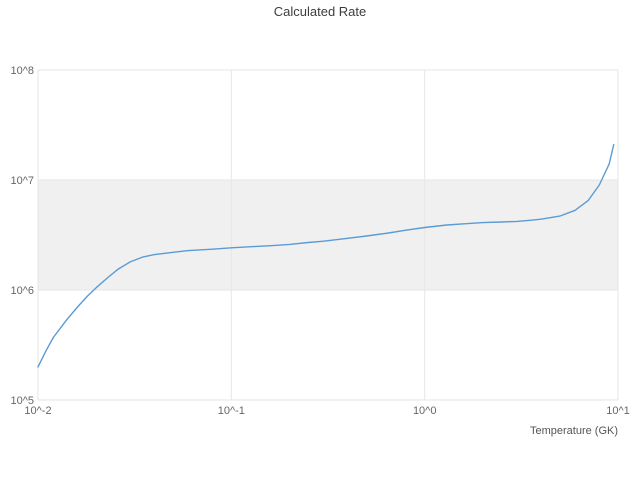 This screenshot has width=640, height=480. Describe the element at coordinates (618, 411) in the screenshot. I see `x-tick-label: 10^1` at that location.